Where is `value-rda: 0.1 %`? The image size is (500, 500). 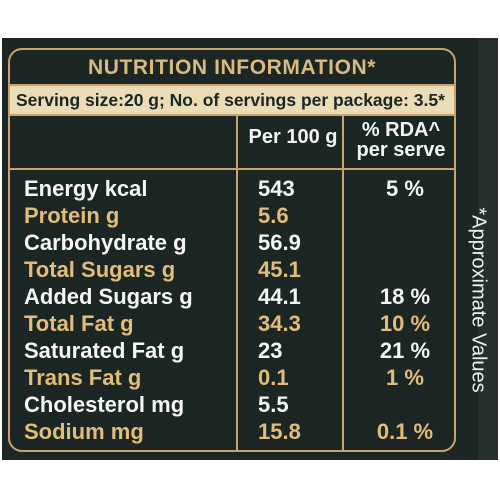
value-rda: 0.1 % is located at coordinates (405, 431).